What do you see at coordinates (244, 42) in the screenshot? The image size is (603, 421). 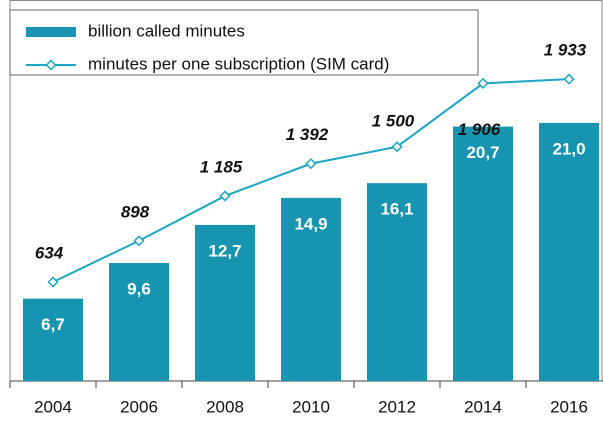 I see `legend-box` at bounding box center [244, 42].